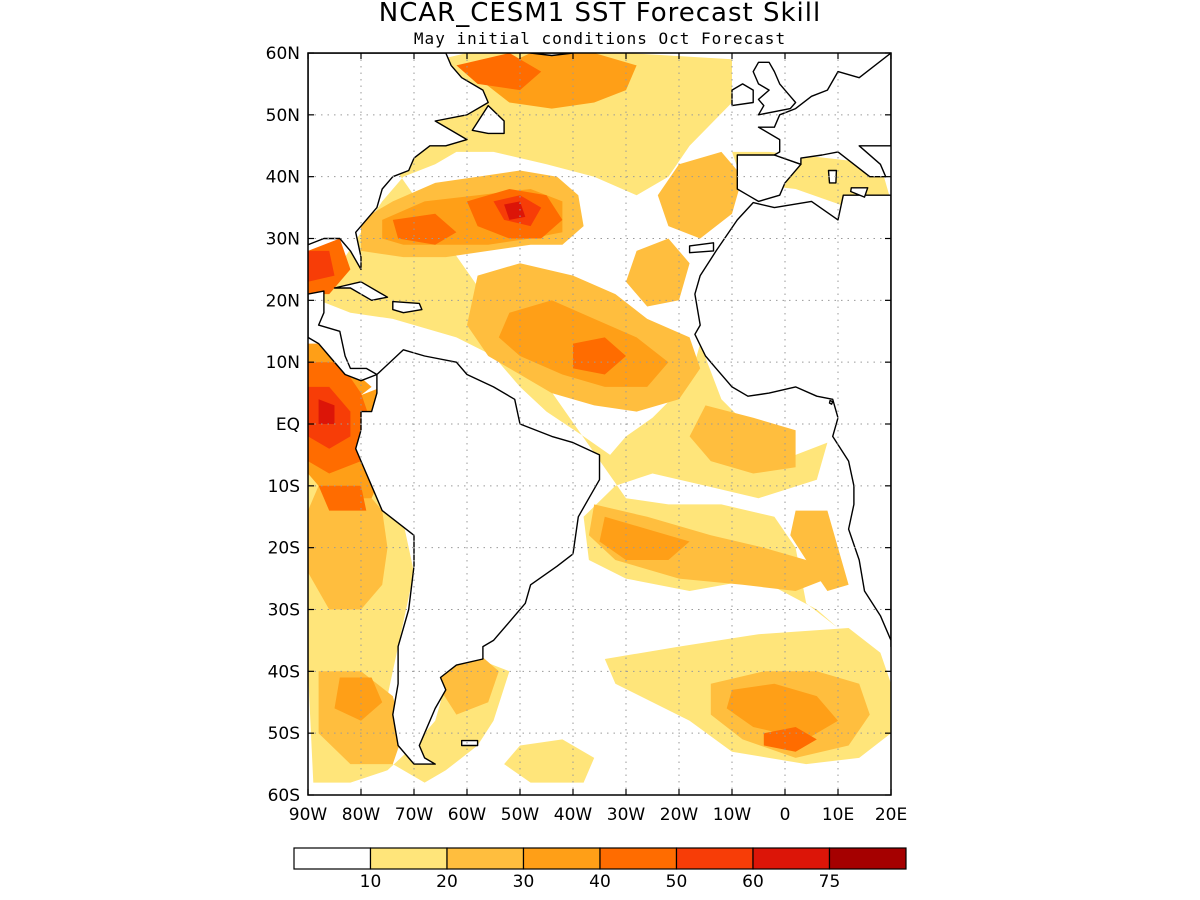 The width and height of the screenshot is (1200, 900). What do you see at coordinates (467, 815) in the screenshot?
I see `lon-tick-label: 60W` at bounding box center [467, 815].